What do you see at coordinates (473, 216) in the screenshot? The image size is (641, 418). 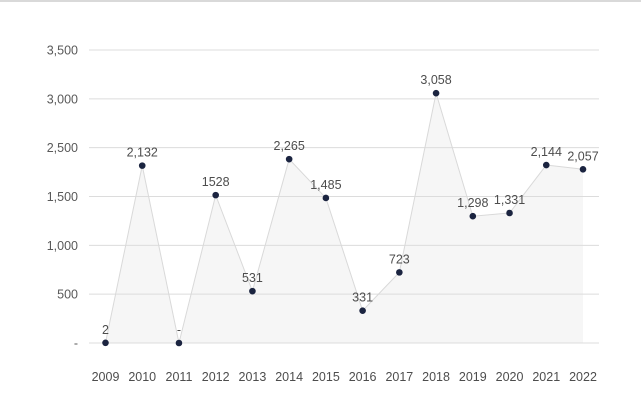 I see `data-point-dot-2019` at bounding box center [473, 216].